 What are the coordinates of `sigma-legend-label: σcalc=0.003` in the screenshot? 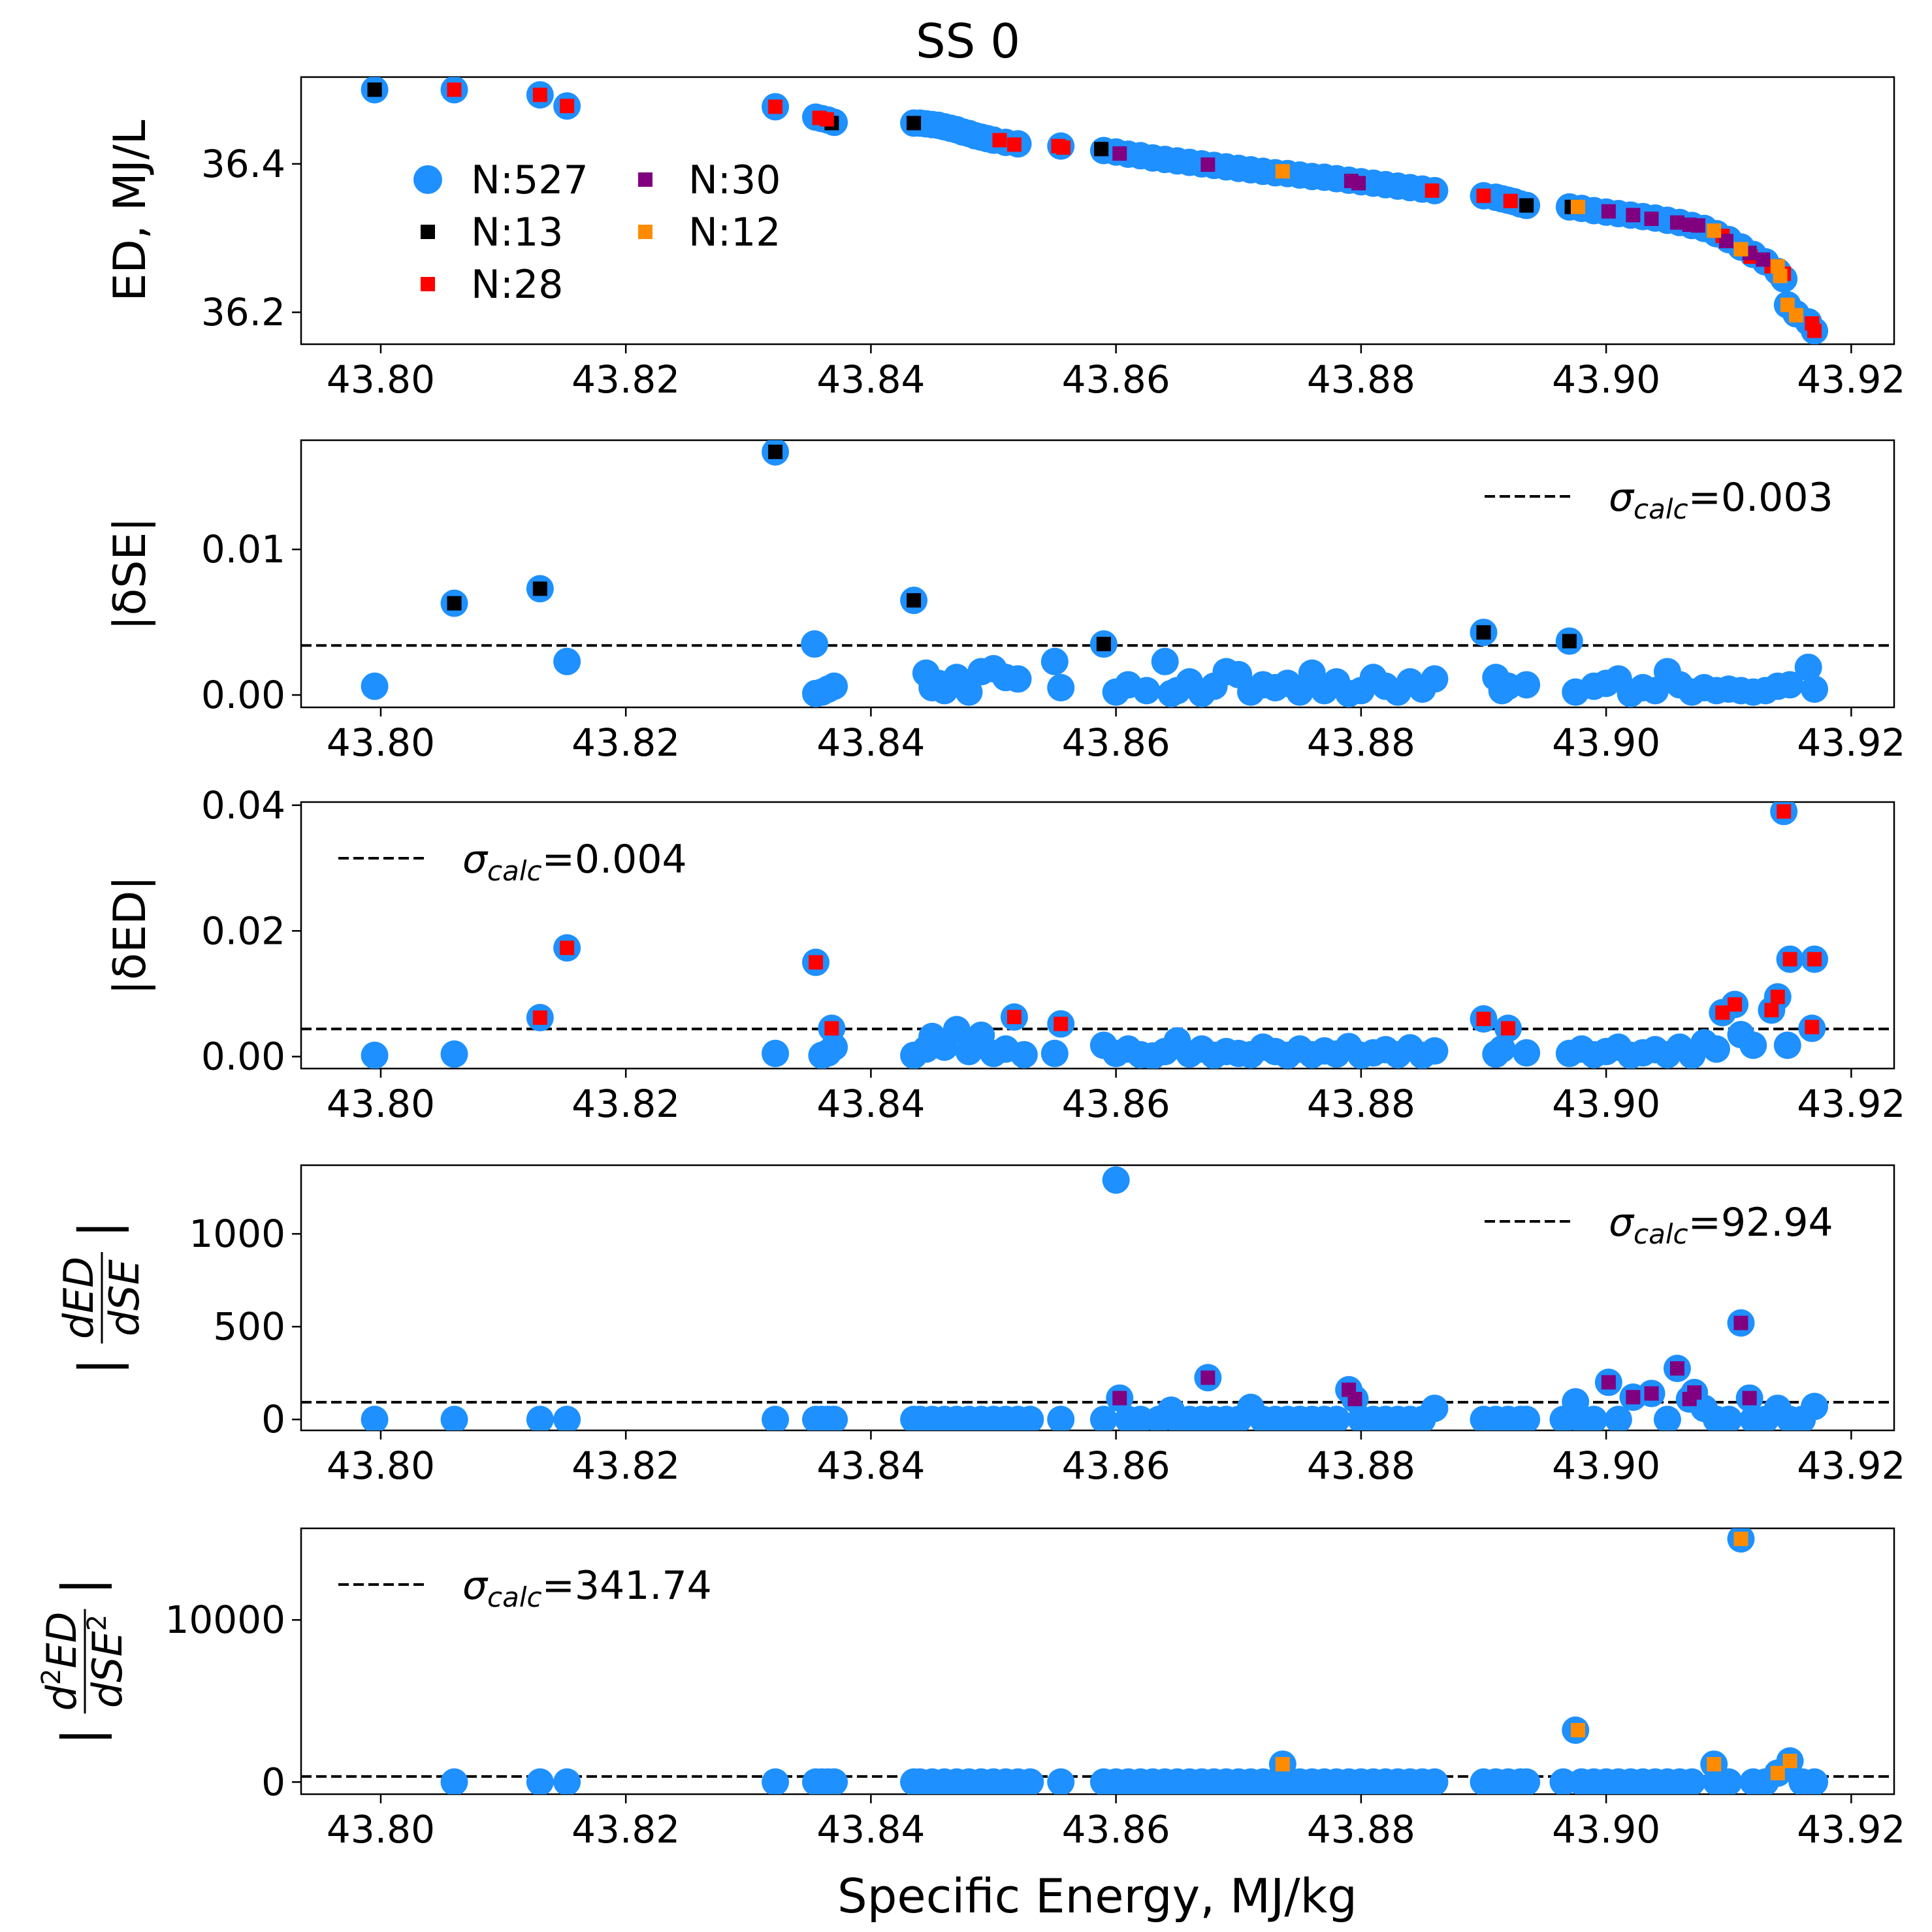 It's located at (1721, 500).